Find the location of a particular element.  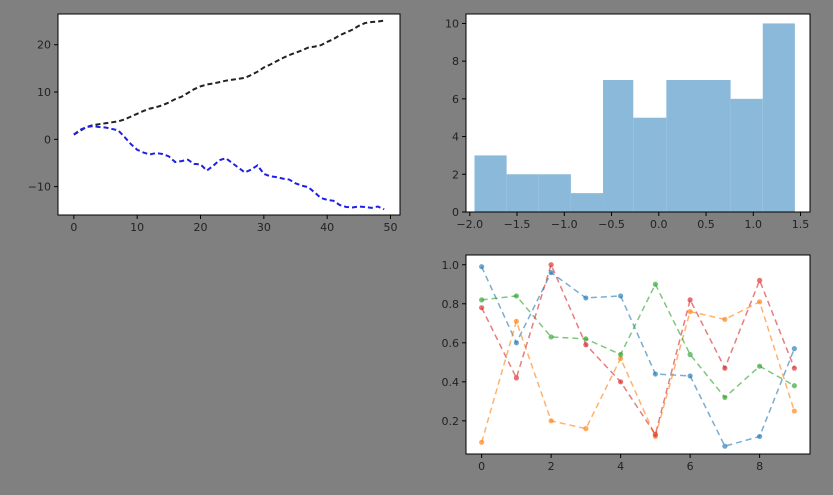

y-tick-label: 0.4 is located at coordinates (451, 382).